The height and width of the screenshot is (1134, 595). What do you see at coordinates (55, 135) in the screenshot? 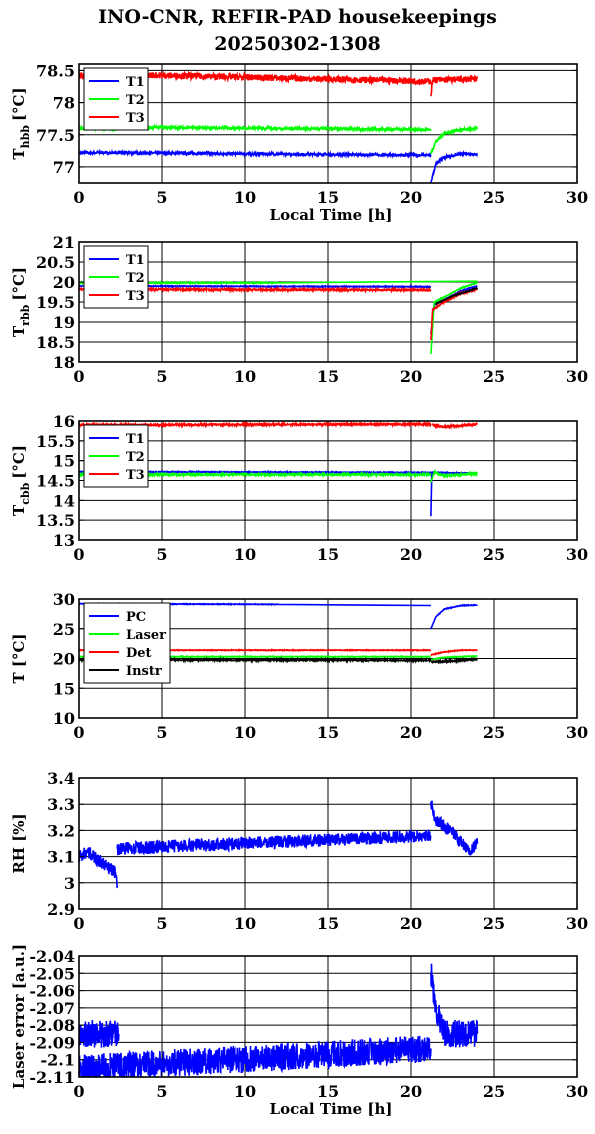
I see `y-tick-label: 77.5` at bounding box center [55, 135].